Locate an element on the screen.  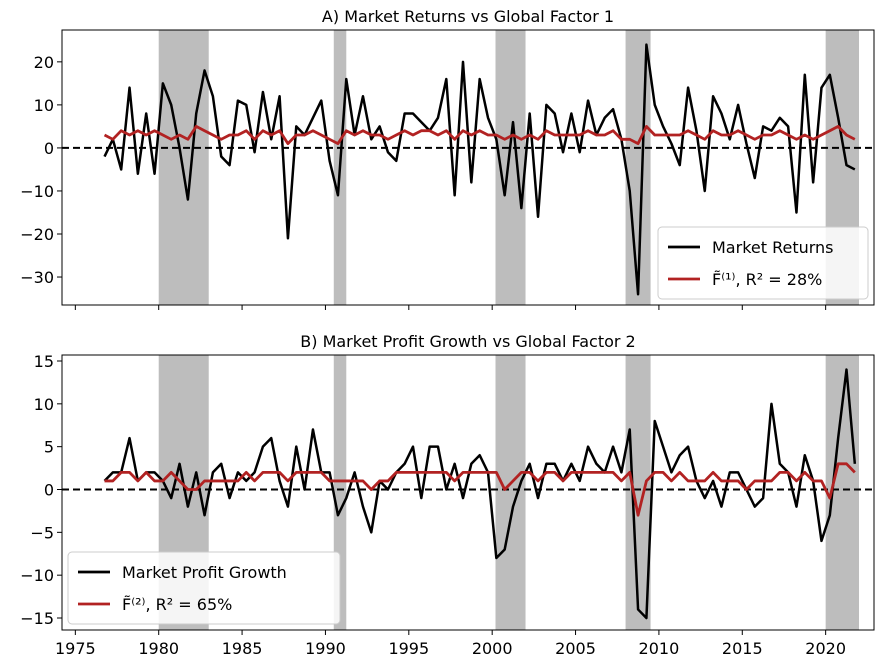
chart-title: A) Market Returns vs Global Factor 1 is located at coordinates (468, 16).